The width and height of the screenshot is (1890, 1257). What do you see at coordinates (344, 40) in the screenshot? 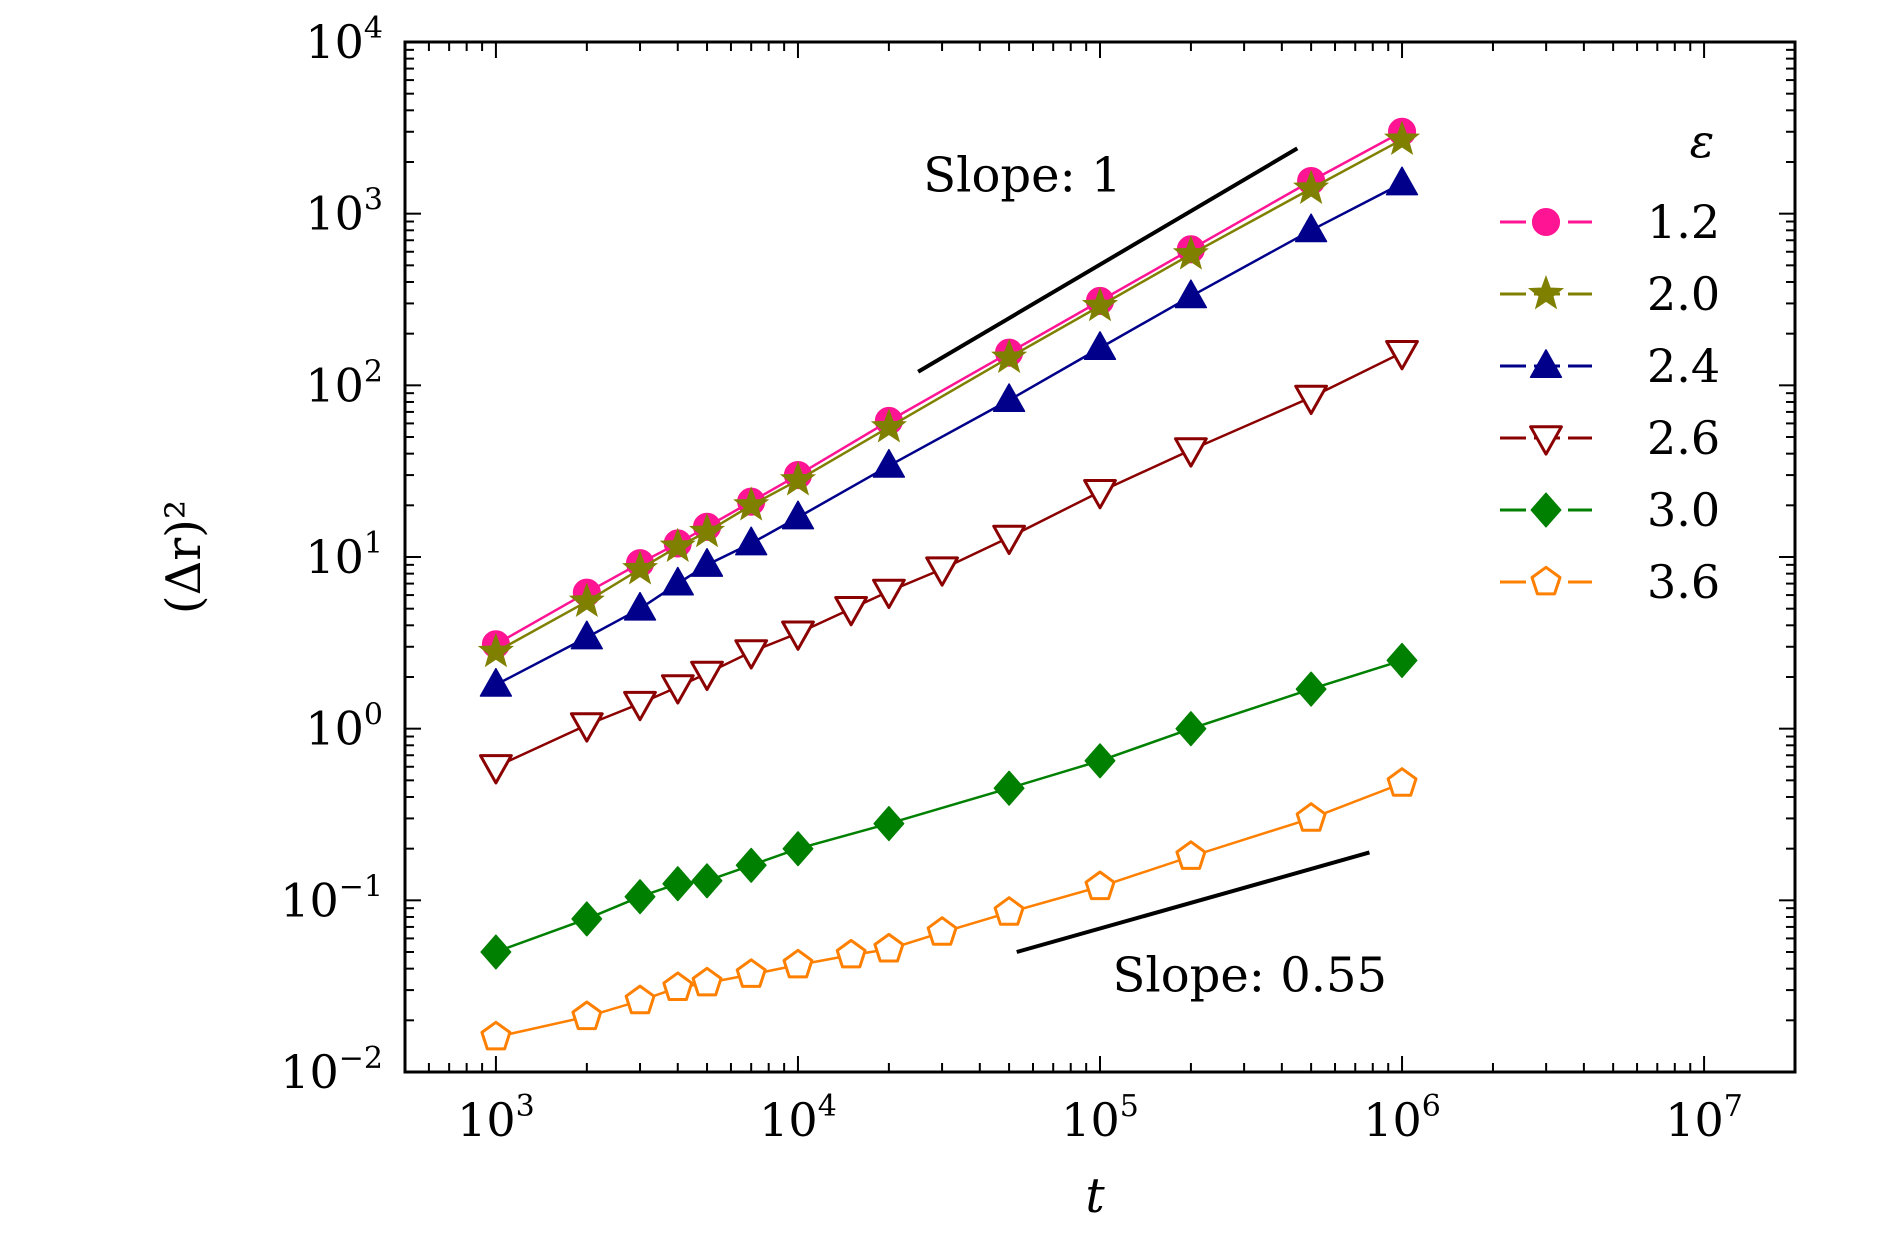
I see `y-tick-label: 10⁴` at bounding box center [344, 40].